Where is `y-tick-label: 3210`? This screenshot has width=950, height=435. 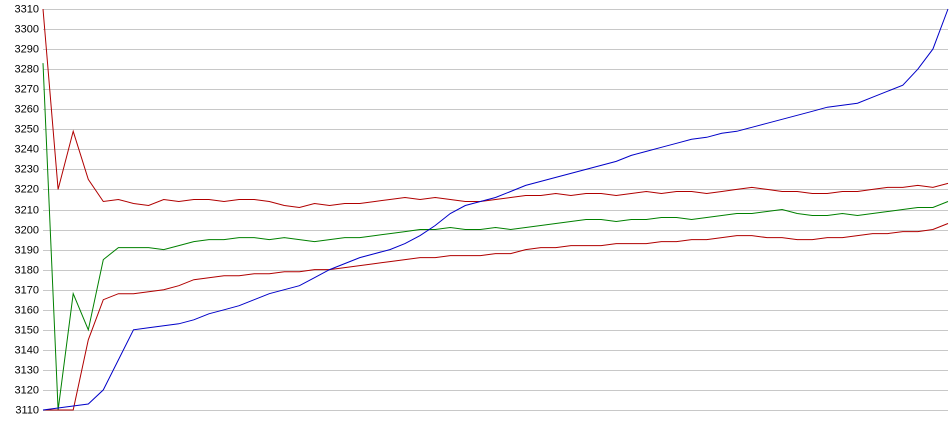
y-tick-label: 3210 is located at coordinates (27, 210).